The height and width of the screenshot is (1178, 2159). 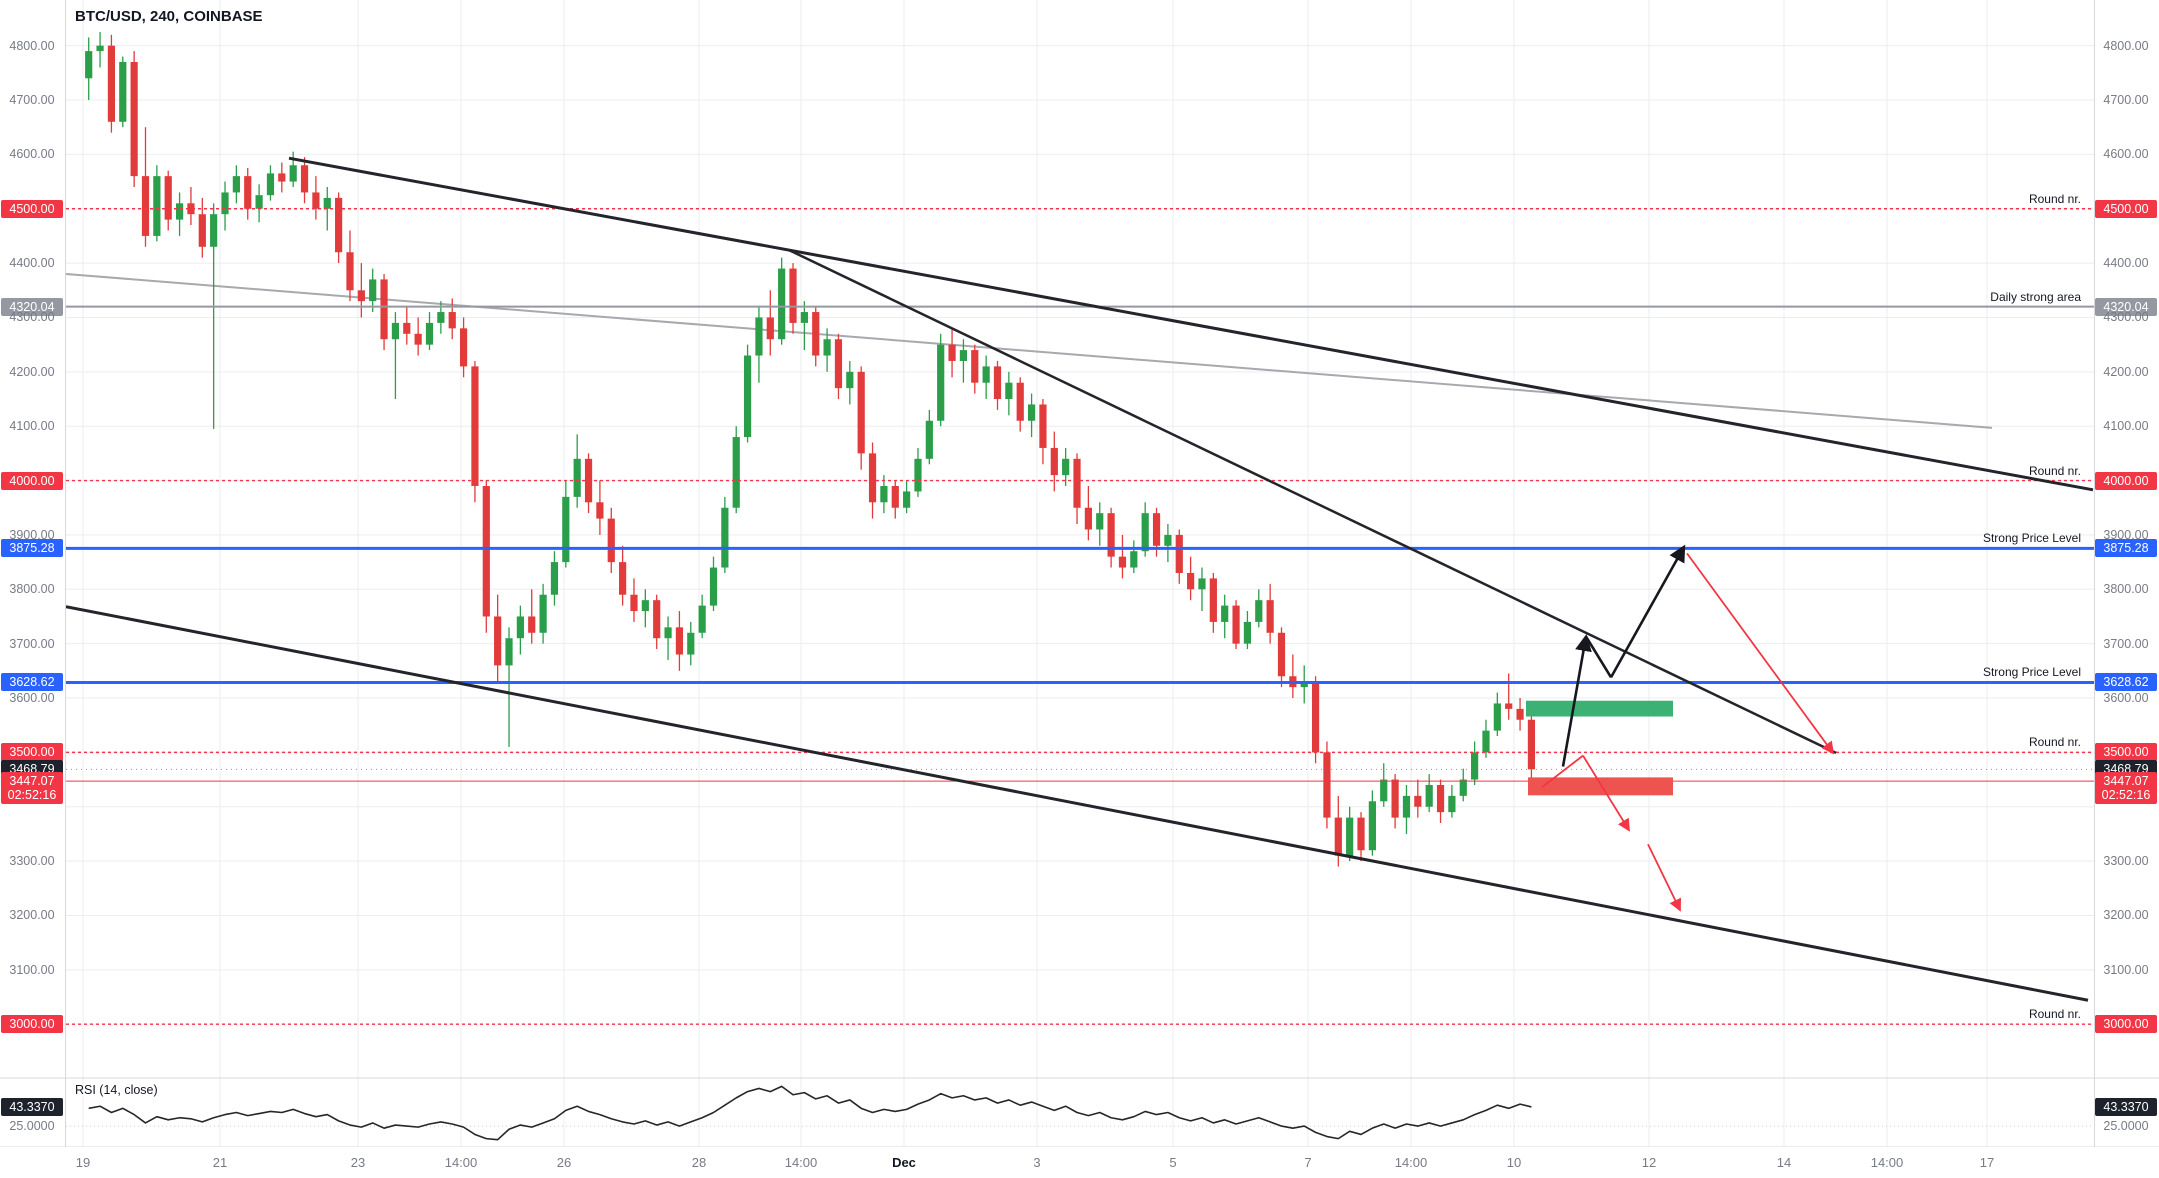 I want to click on price-axis-label: 3875.28, so click(x=2126, y=548).